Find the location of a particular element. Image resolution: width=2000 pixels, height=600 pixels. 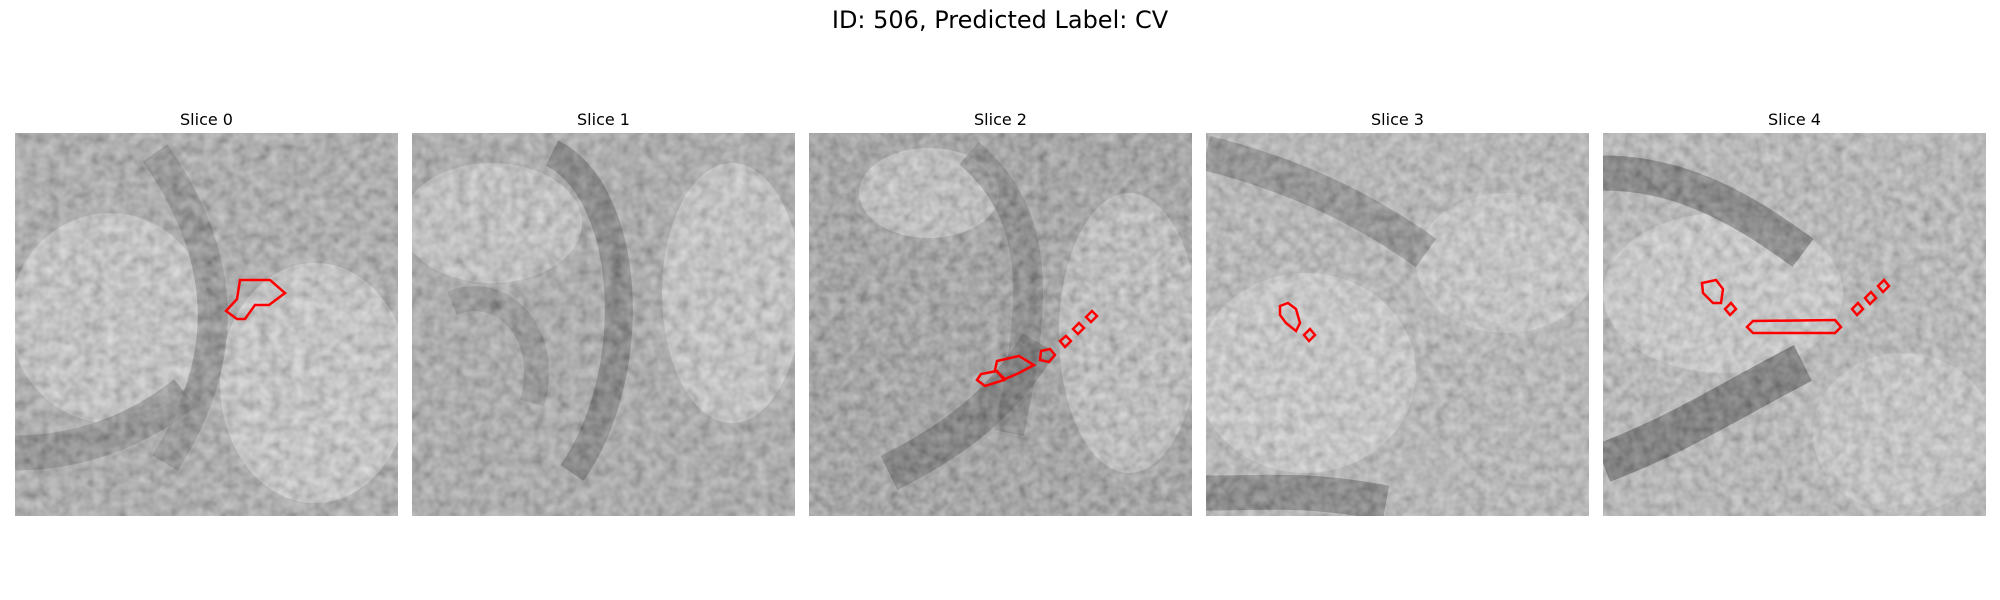

slice-panel-1: Slice 1 is located at coordinates (603, 311).